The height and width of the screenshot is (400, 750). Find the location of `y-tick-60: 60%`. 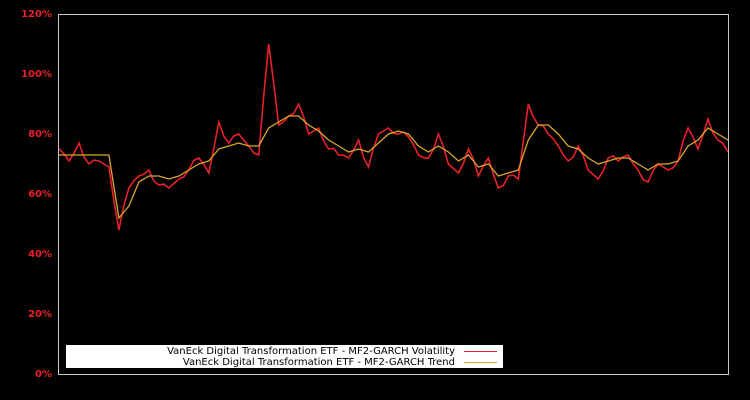

y-tick-60: 60% is located at coordinates (40, 194).